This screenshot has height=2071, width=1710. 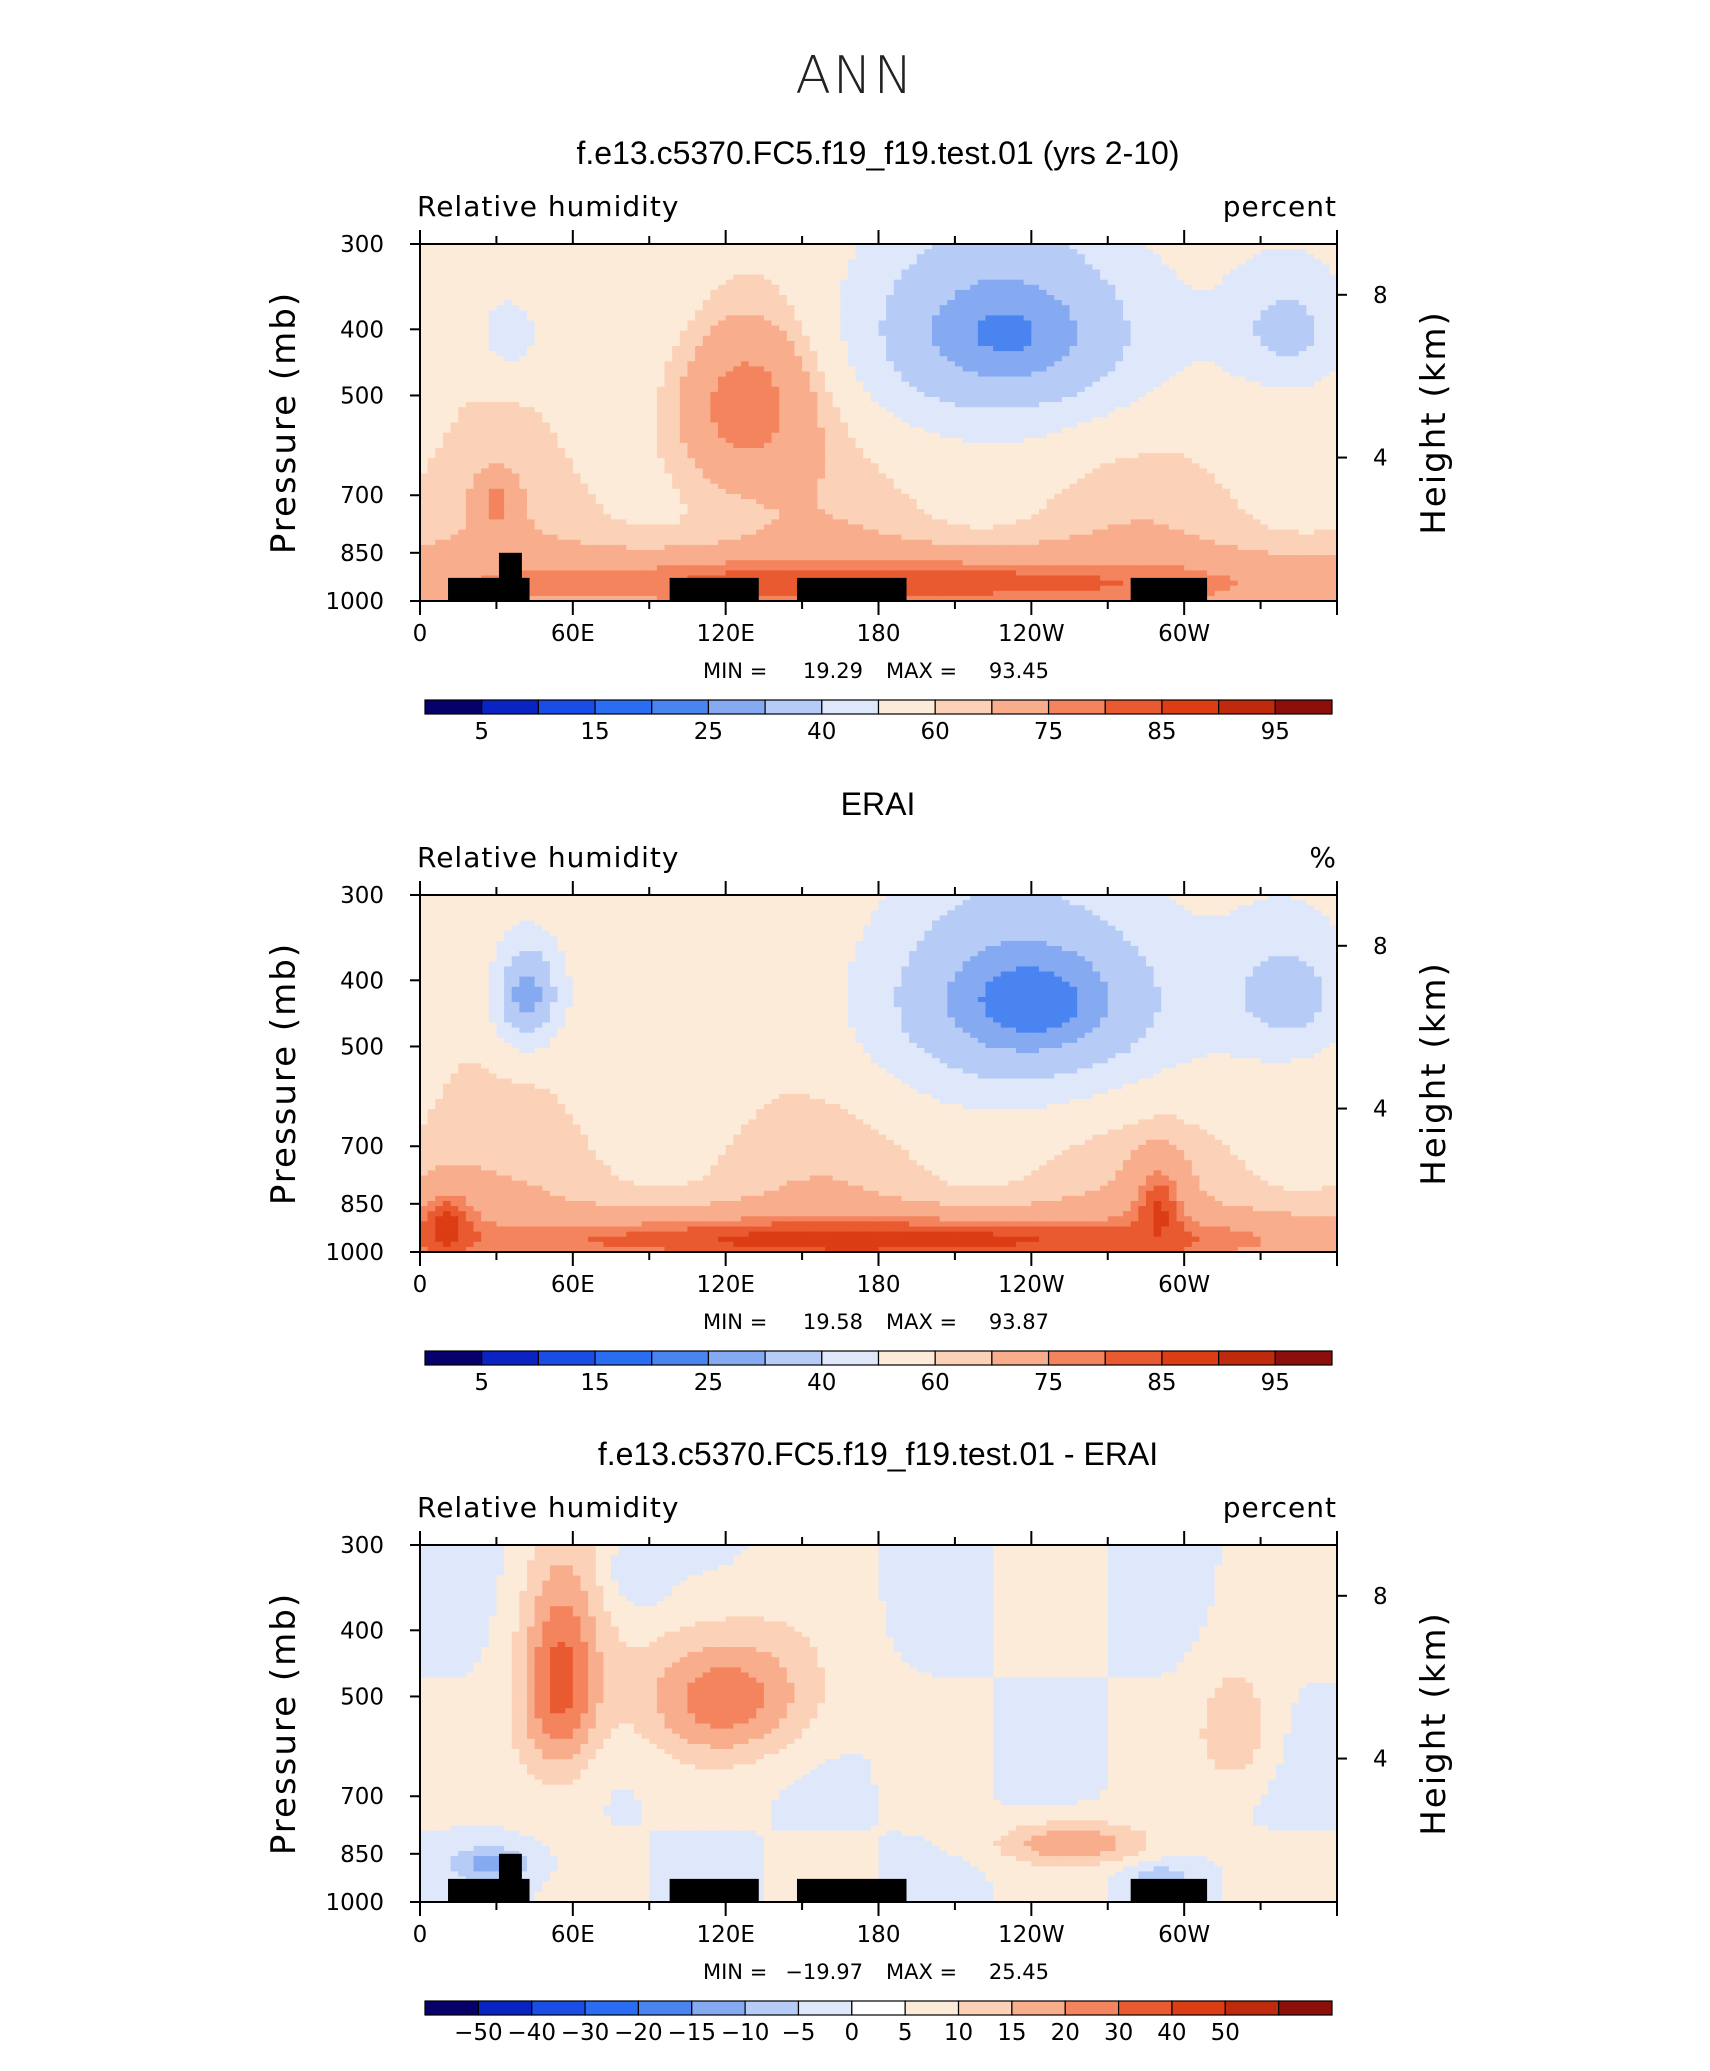 I want to click on max-value: 93.87, so click(x=1019, y=1322).